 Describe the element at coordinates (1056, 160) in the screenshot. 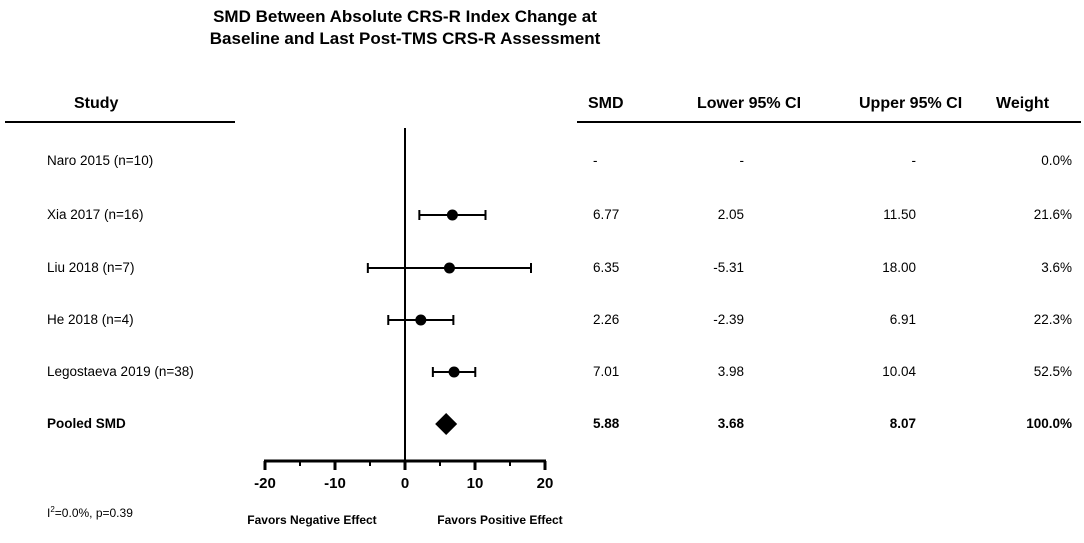

I see `study-row-0-weight: 0.0%` at that location.